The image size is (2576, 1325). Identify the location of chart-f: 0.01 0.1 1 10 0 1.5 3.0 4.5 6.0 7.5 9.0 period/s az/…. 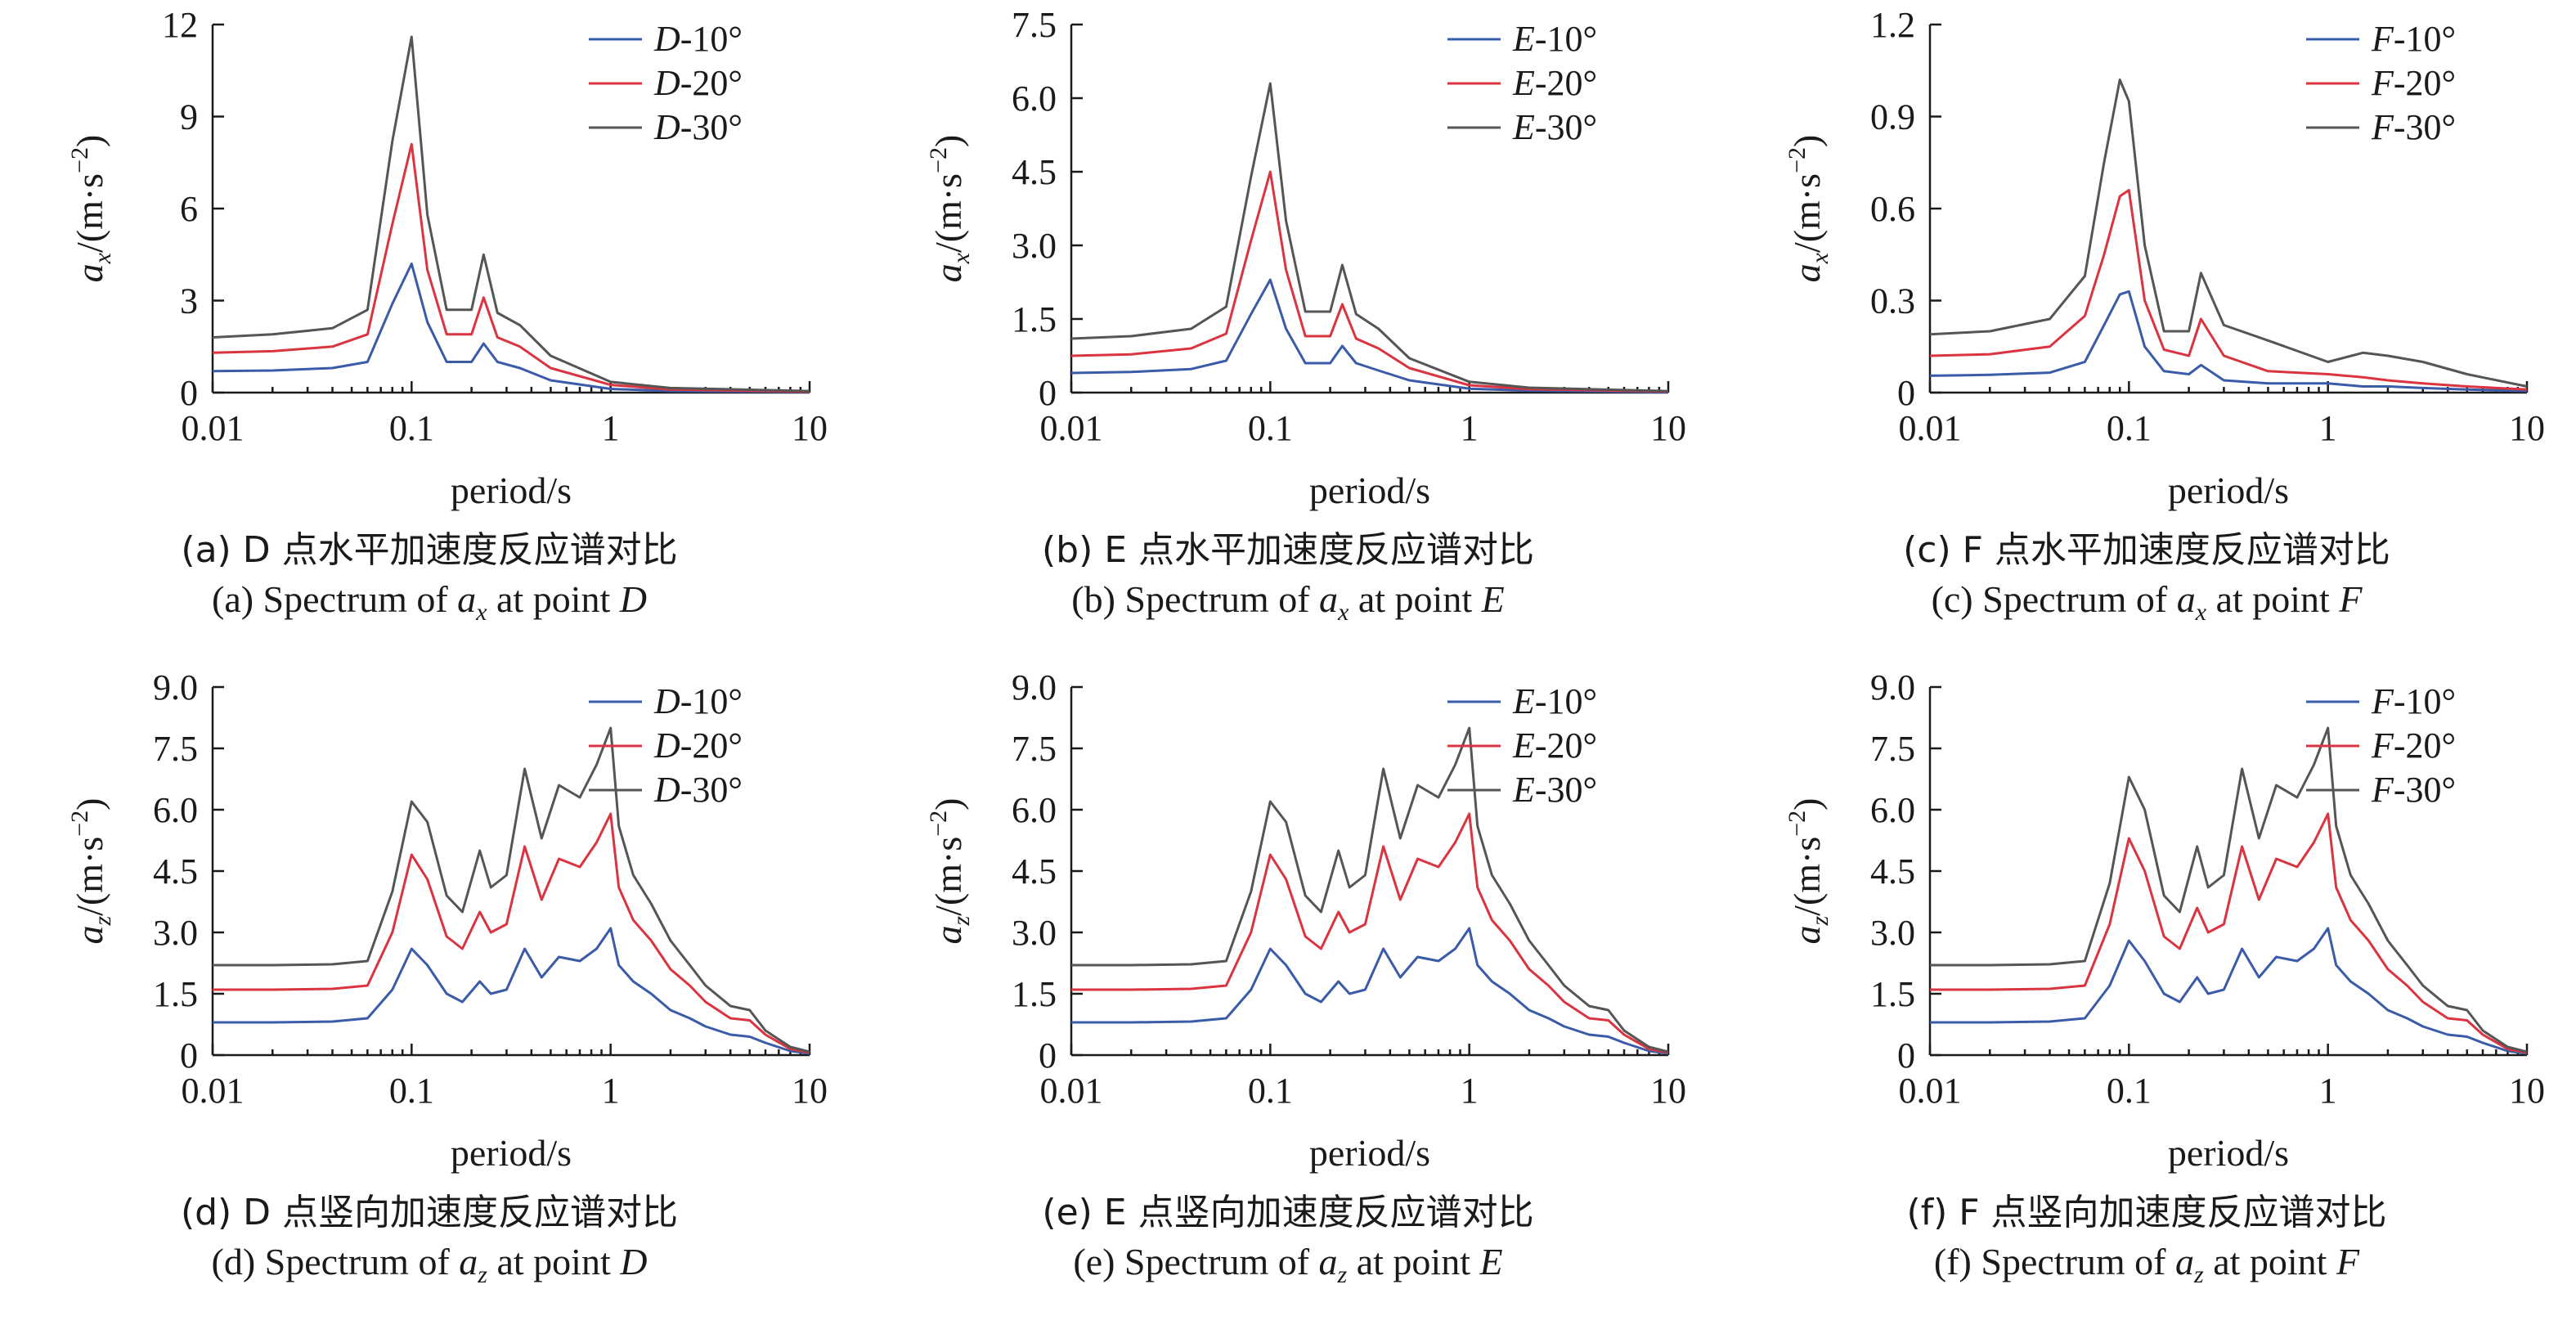
(2165, 920).